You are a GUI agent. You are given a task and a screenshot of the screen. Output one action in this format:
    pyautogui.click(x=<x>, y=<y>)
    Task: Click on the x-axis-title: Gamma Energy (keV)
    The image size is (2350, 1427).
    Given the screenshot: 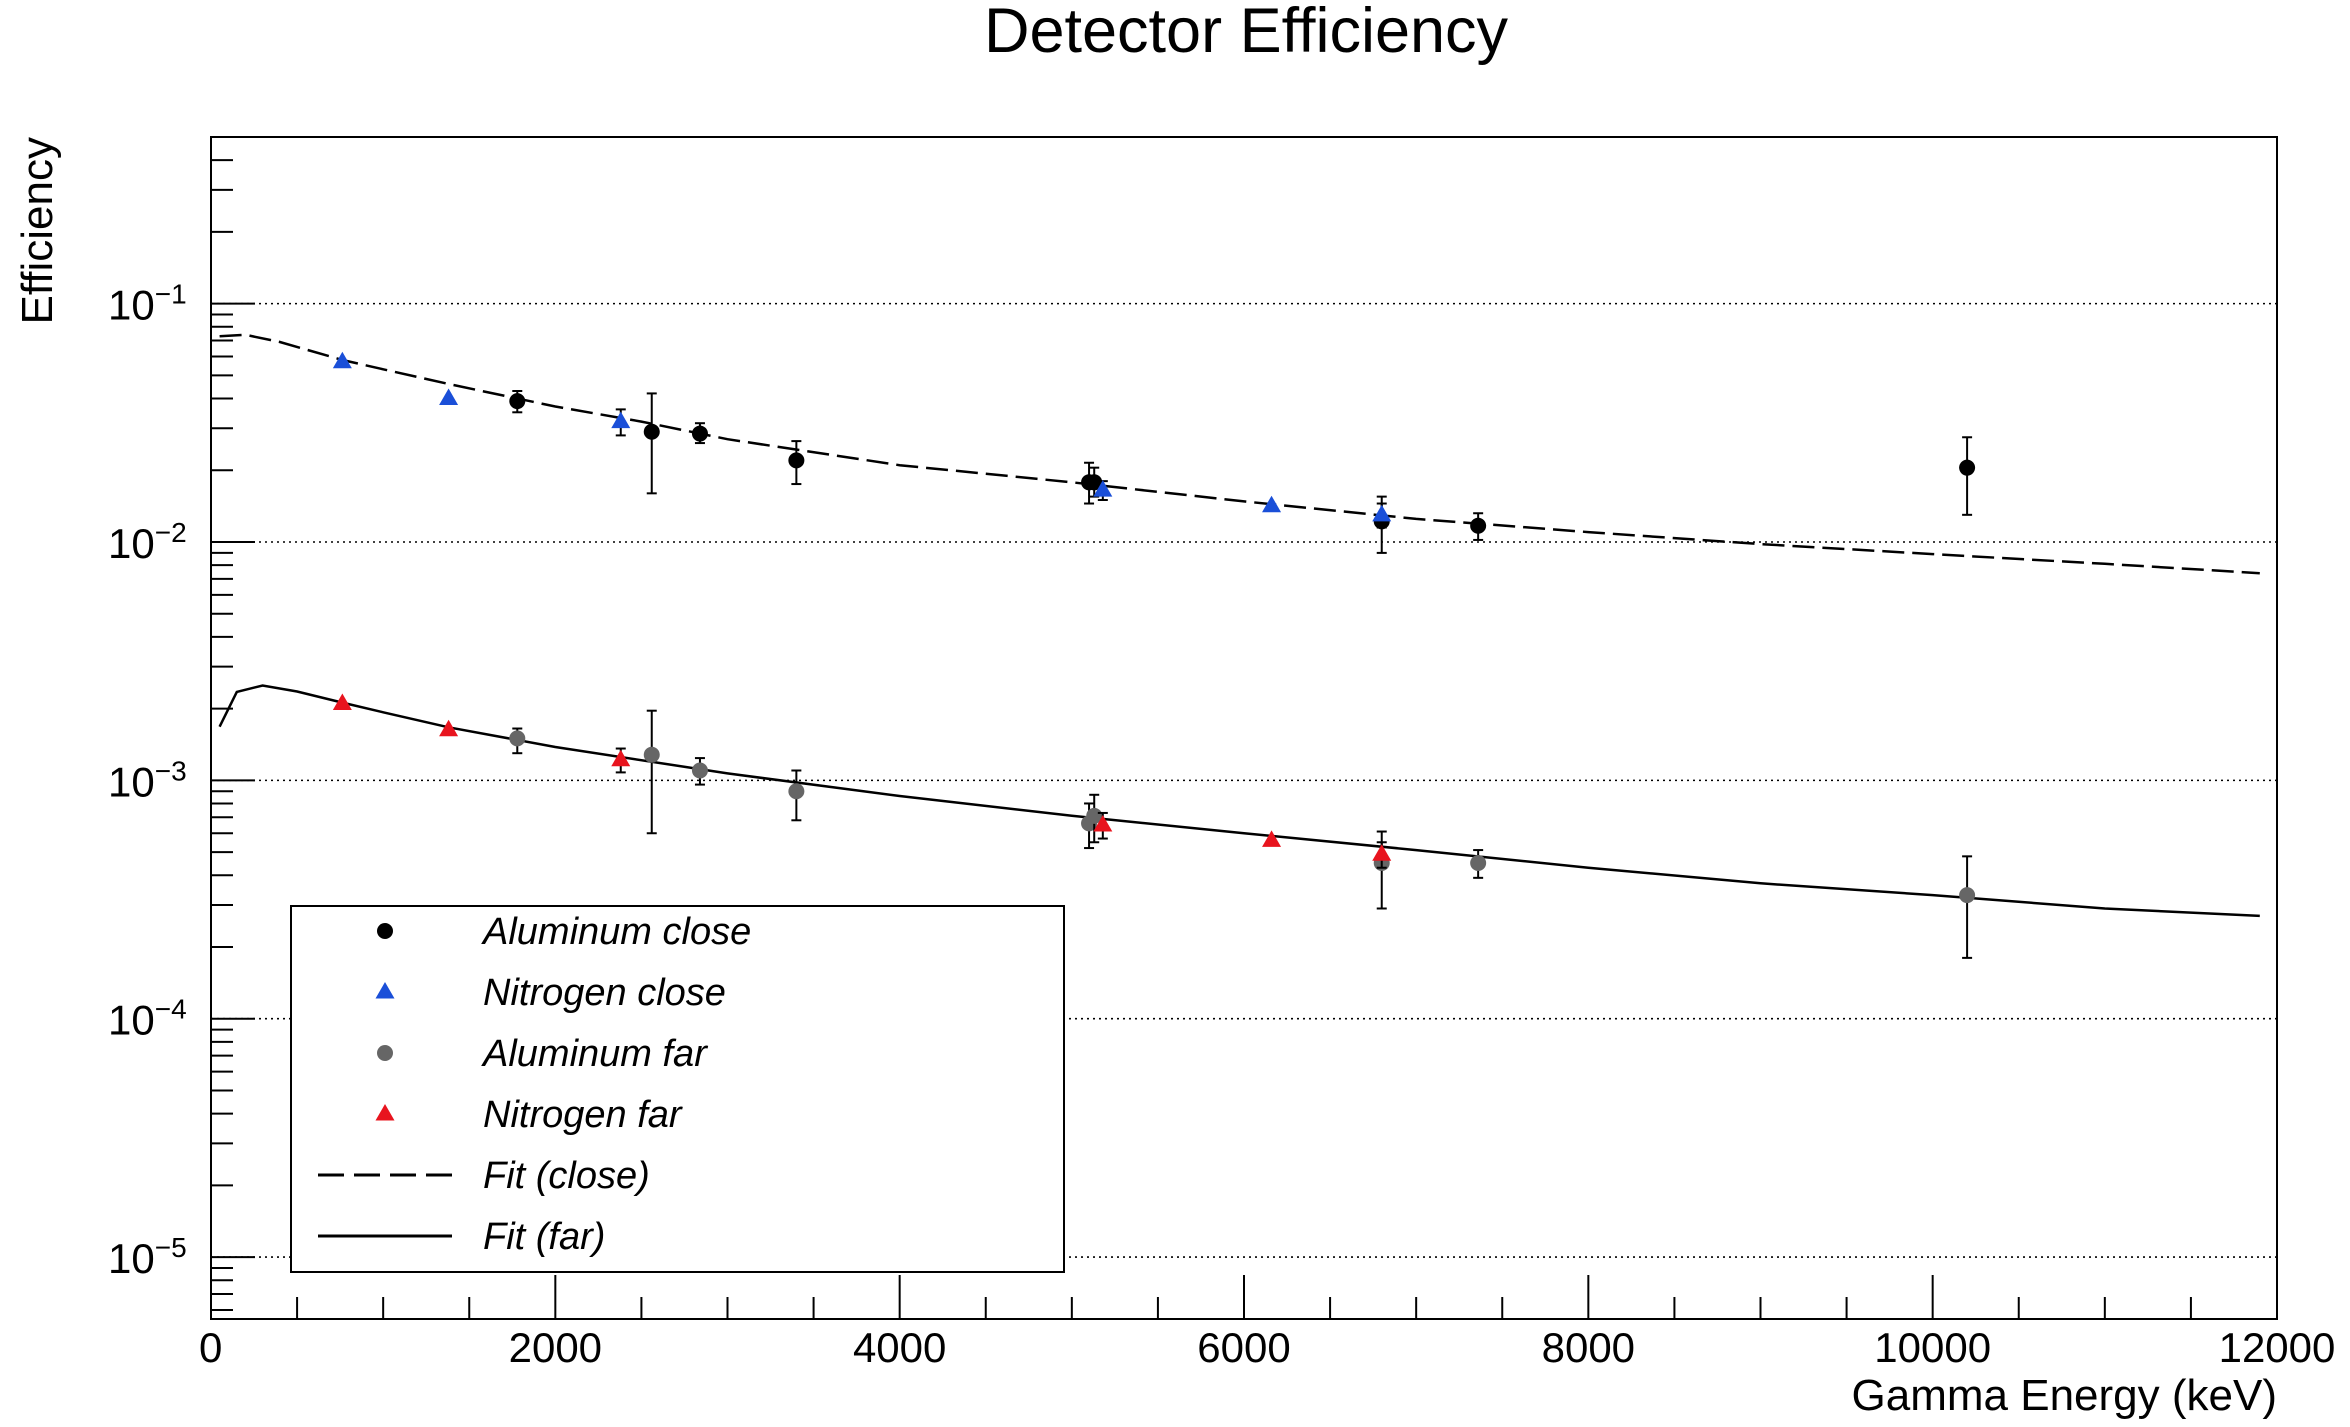 What is the action you would take?
    pyautogui.click(x=2064, y=1395)
    